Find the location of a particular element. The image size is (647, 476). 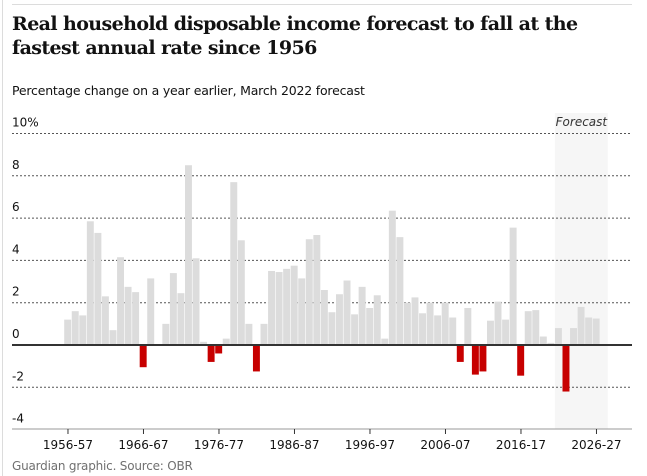

y-tick-label: -2 is located at coordinates (18, 376).